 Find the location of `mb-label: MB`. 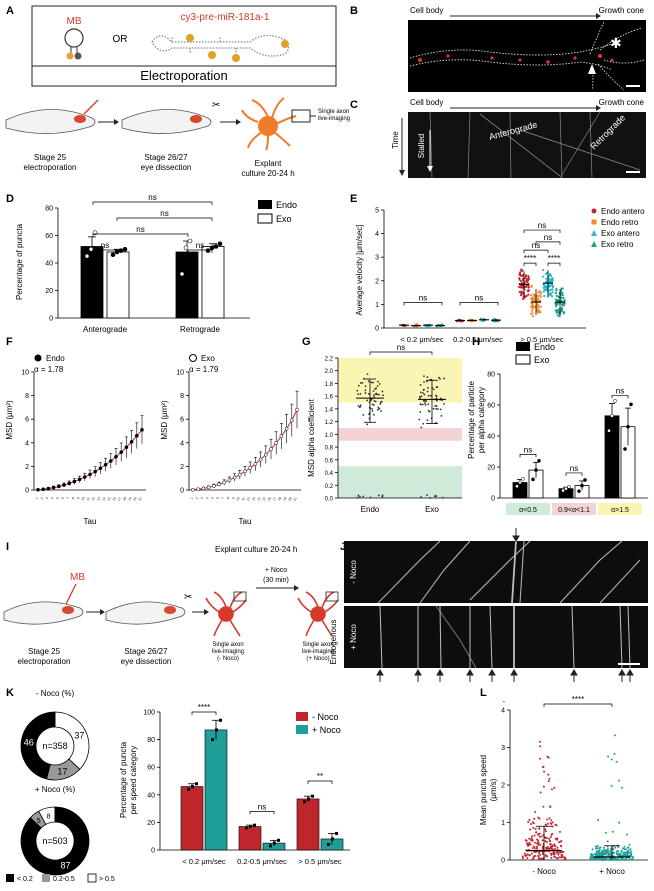

mb-label: MB is located at coordinates (74, 21).